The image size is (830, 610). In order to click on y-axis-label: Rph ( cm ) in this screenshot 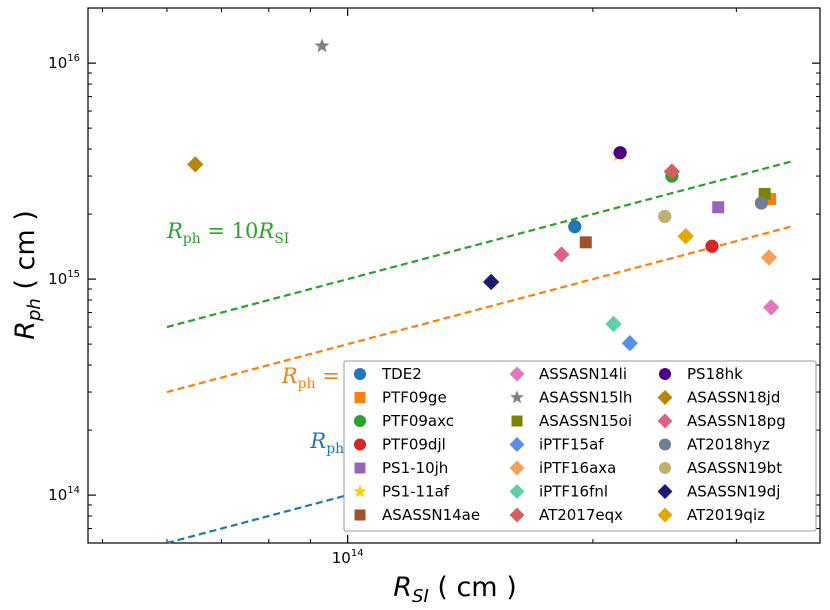, I will do `click(27, 275)`.